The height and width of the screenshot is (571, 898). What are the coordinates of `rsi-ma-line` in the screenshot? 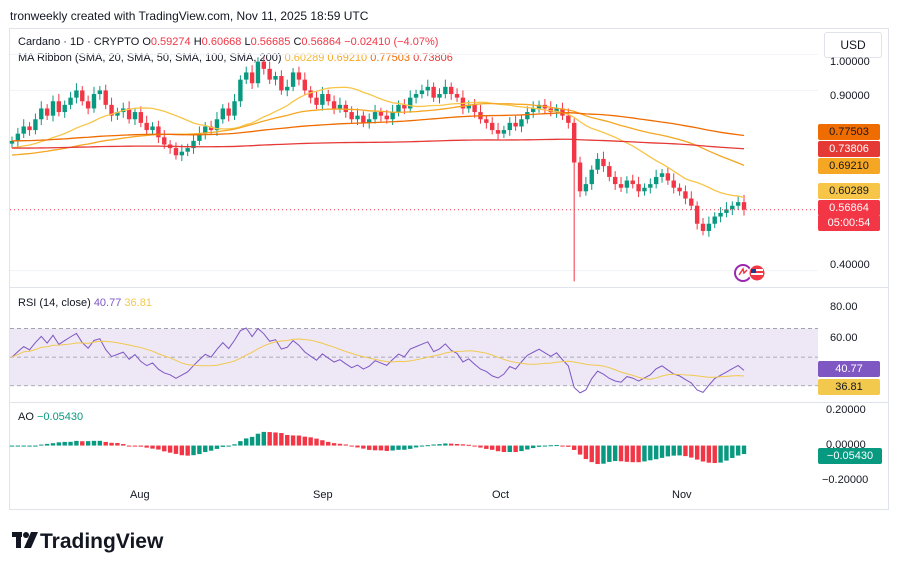 It's located at (378, 359).